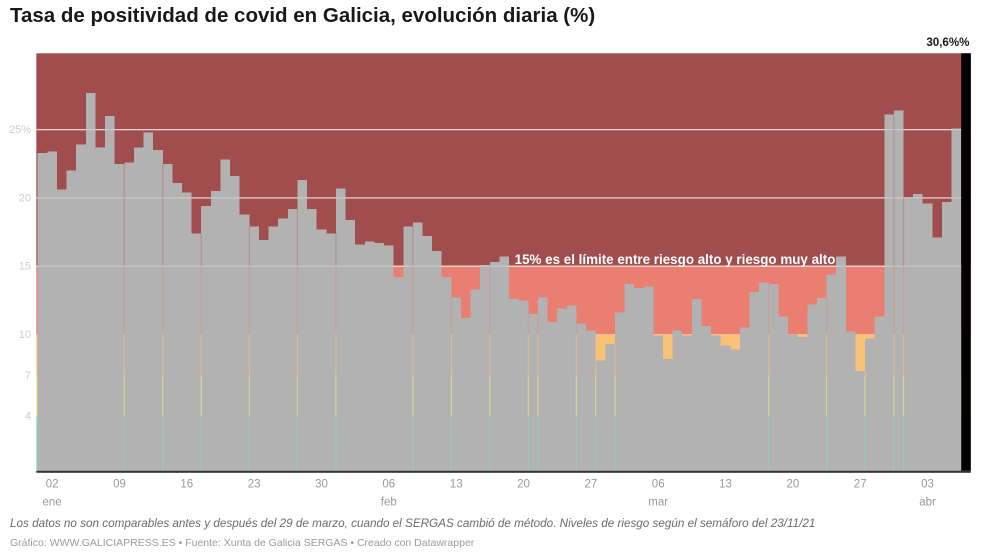 The height and width of the screenshot is (560, 981). What do you see at coordinates (28, 376) in the screenshot?
I see `svg-text: 7` at bounding box center [28, 376].